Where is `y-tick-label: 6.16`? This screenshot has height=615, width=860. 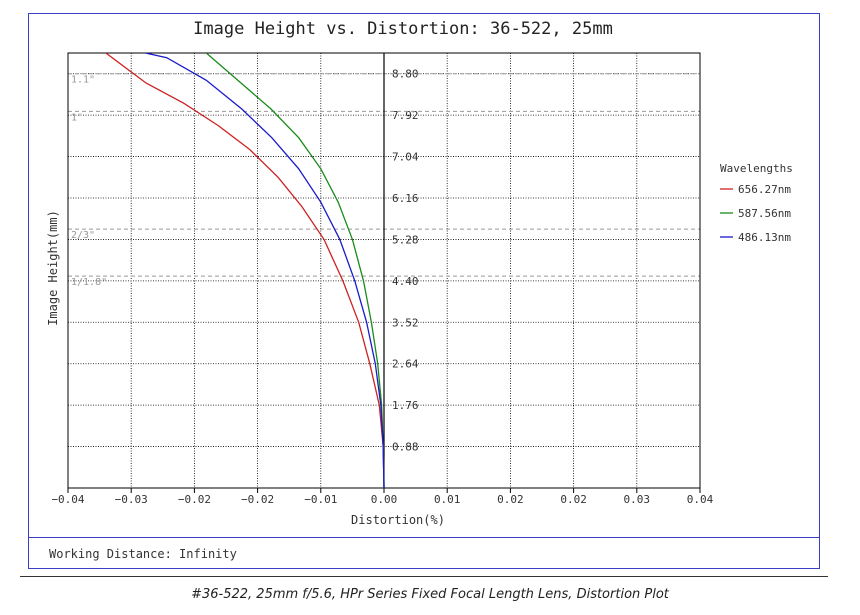
y-tick-label: 6.16 is located at coordinates (405, 198).